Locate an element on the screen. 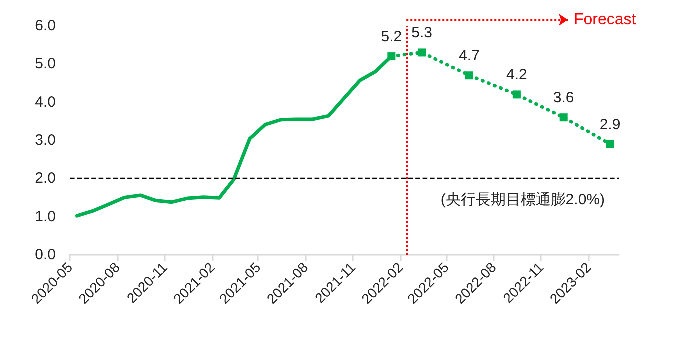 The height and width of the screenshot is (347, 679). y-tick-label: 2.0 is located at coordinates (45, 179).